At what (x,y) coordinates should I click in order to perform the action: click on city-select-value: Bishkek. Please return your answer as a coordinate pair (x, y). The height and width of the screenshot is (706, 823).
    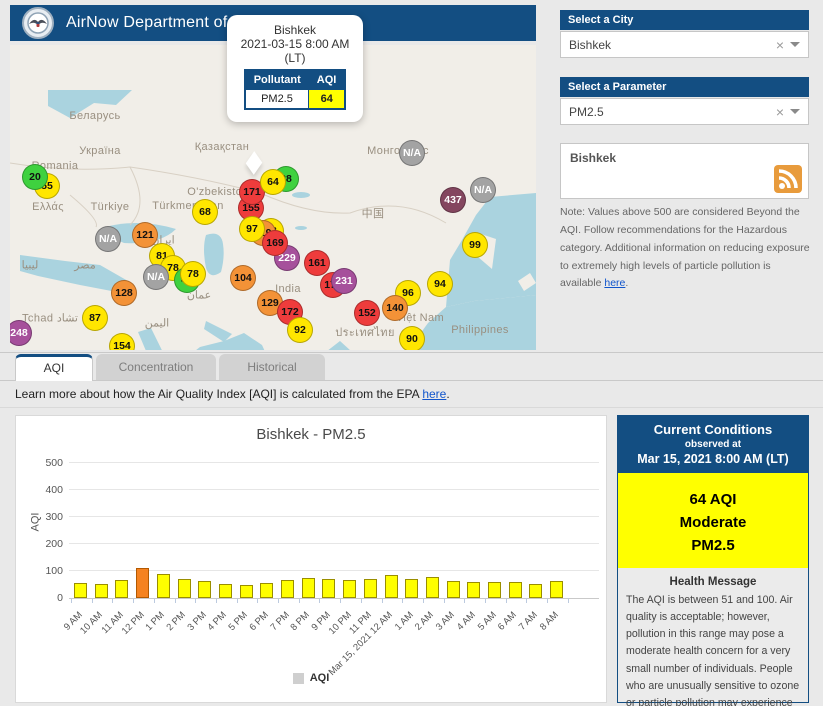
    Looking at the image, I should click on (590, 44).